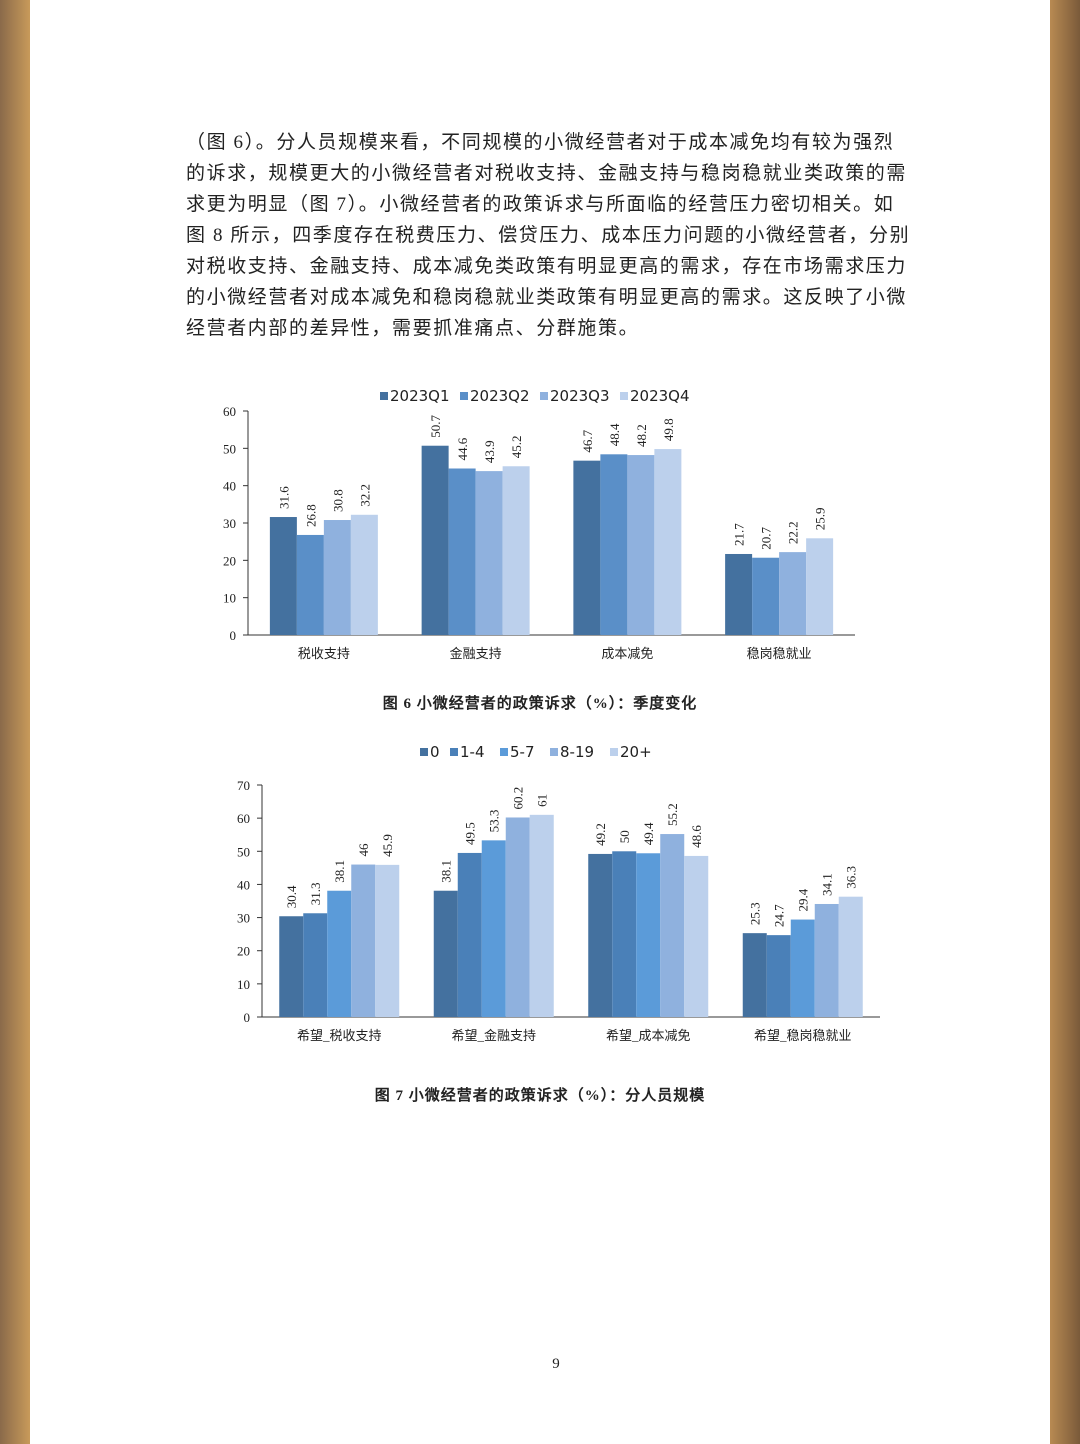 The image size is (1080, 1444). I want to click on paragraph-line: 经营者内部的差异性，需要抓准痛点、分群施策。, so click(413, 328).